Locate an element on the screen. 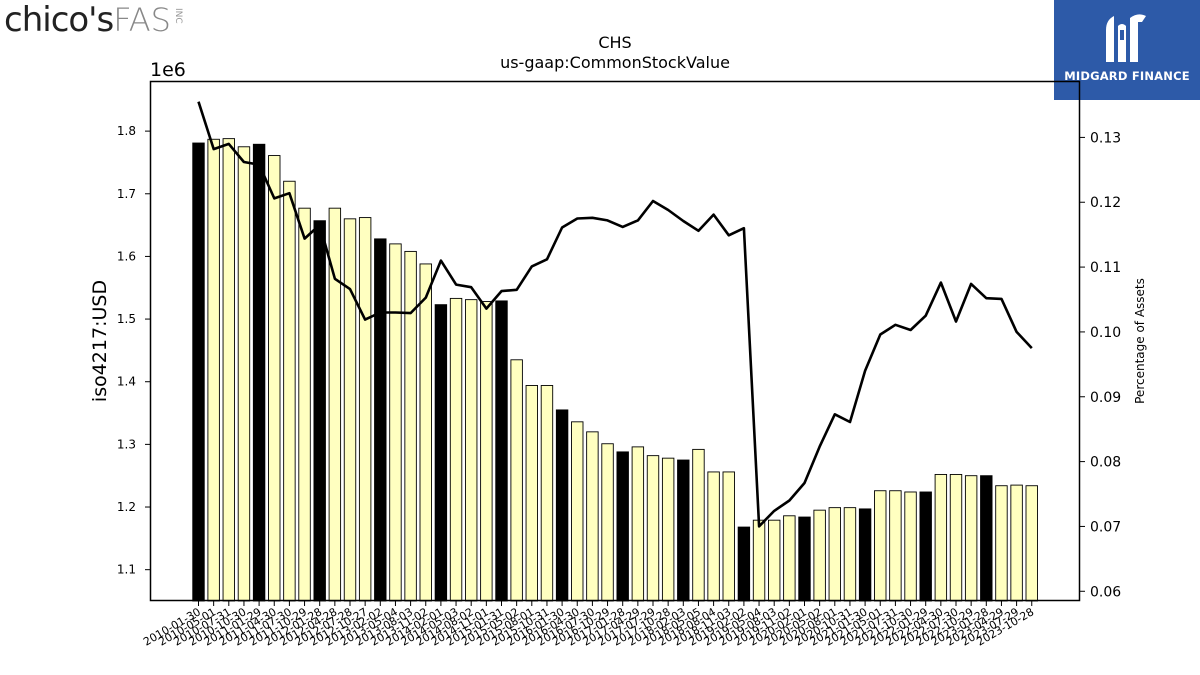 This screenshot has height=675, width=1200. y-scale-label: 1e6 is located at coordinates (168, 70).